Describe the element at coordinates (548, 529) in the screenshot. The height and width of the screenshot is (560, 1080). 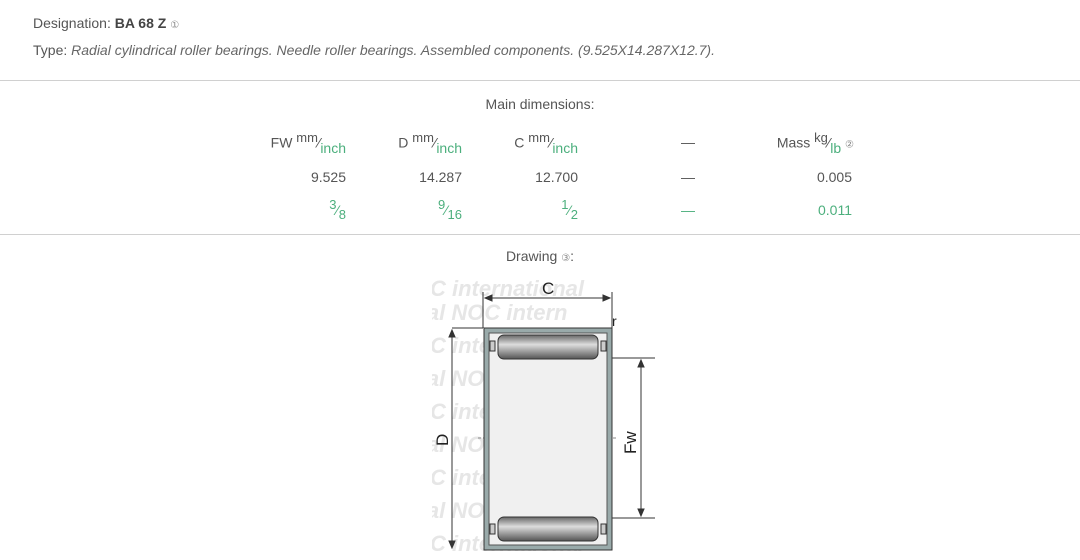
I see `needle-roller-bottom` at that location.